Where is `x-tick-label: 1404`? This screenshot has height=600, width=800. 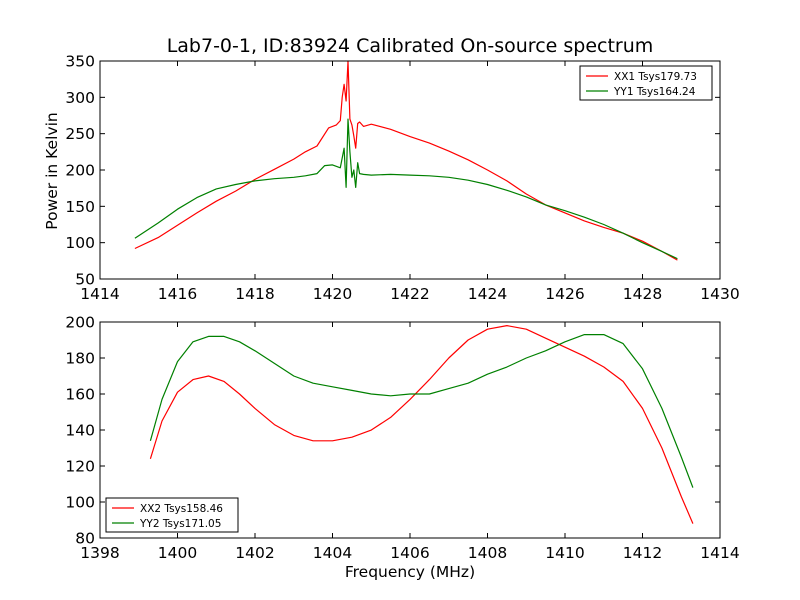 x-tick-label: 1404 is located at coordinates (332, 553).